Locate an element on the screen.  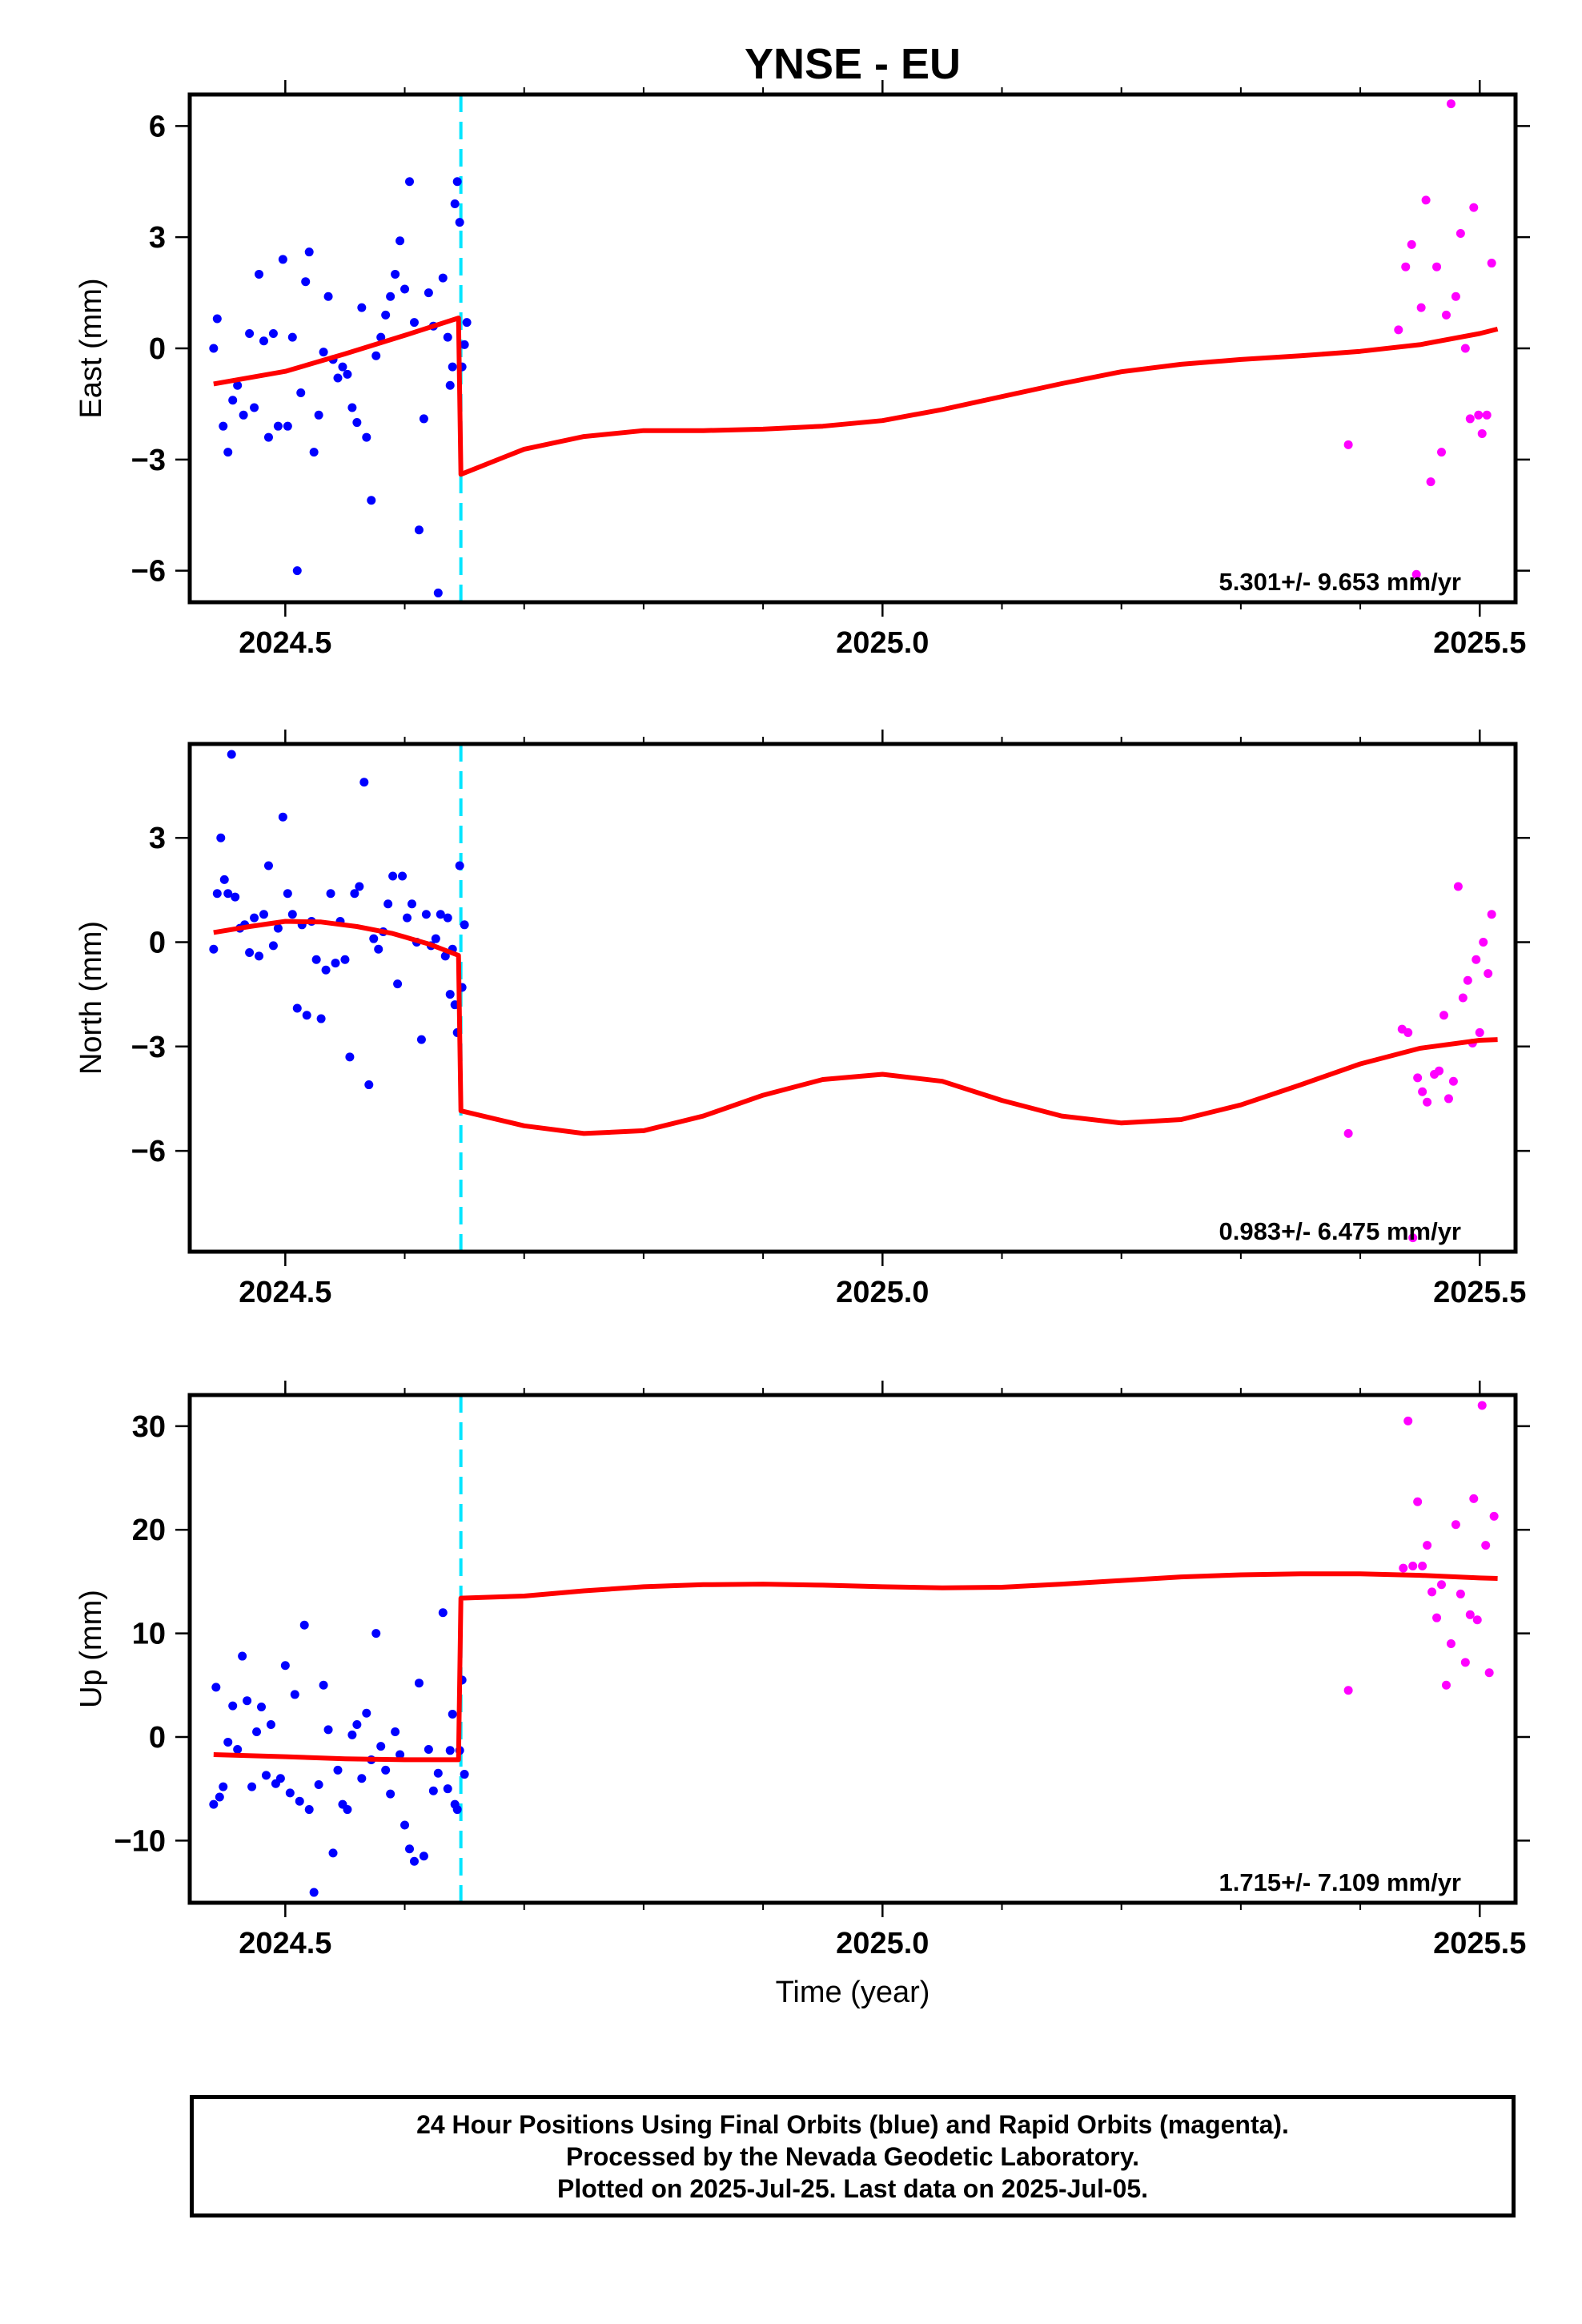
y-tick-label: −6 is located at coordinates (148, 1151).